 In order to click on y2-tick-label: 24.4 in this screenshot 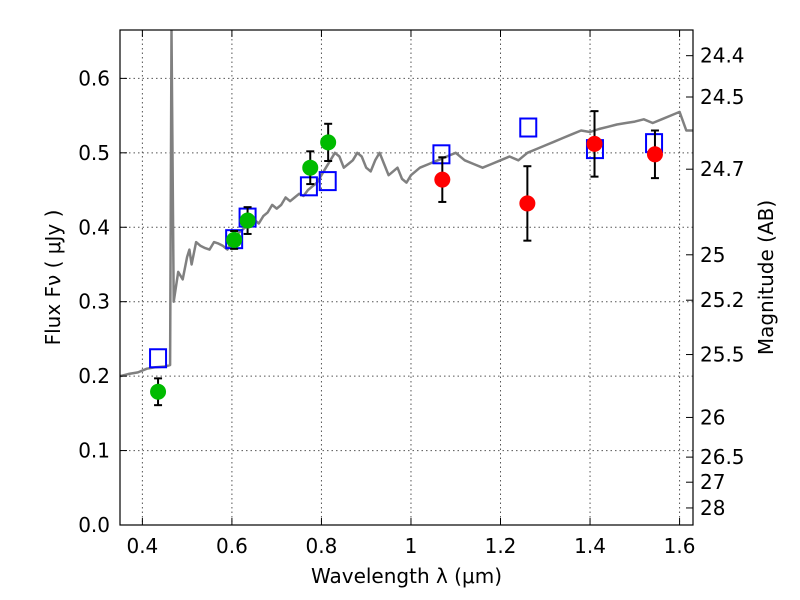, I will do `click(722, 56)`.